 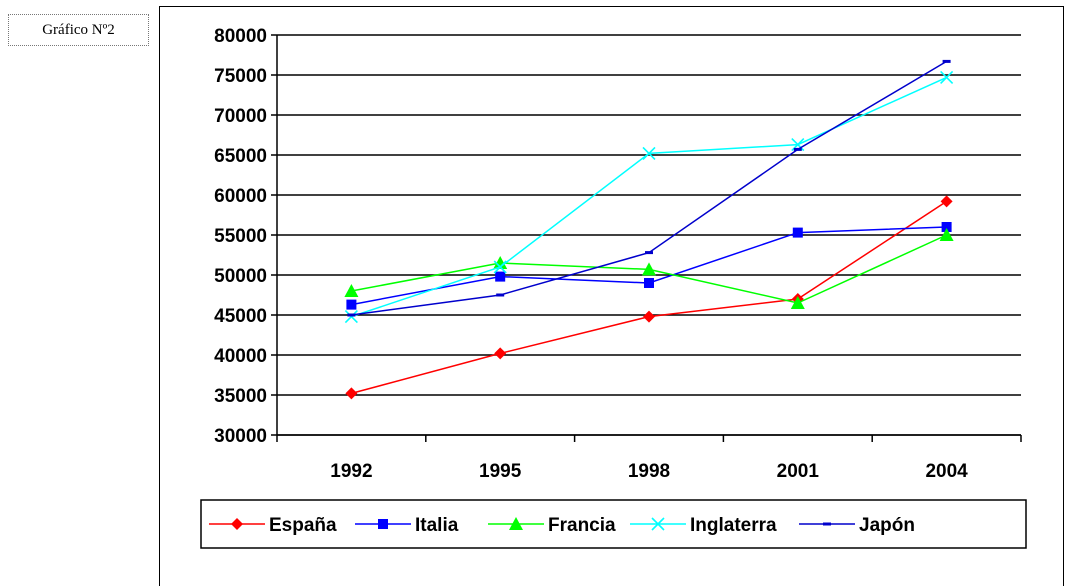 I want to click on chart-caption-label: Gráfico Nº2, so click(x=78, y=29).